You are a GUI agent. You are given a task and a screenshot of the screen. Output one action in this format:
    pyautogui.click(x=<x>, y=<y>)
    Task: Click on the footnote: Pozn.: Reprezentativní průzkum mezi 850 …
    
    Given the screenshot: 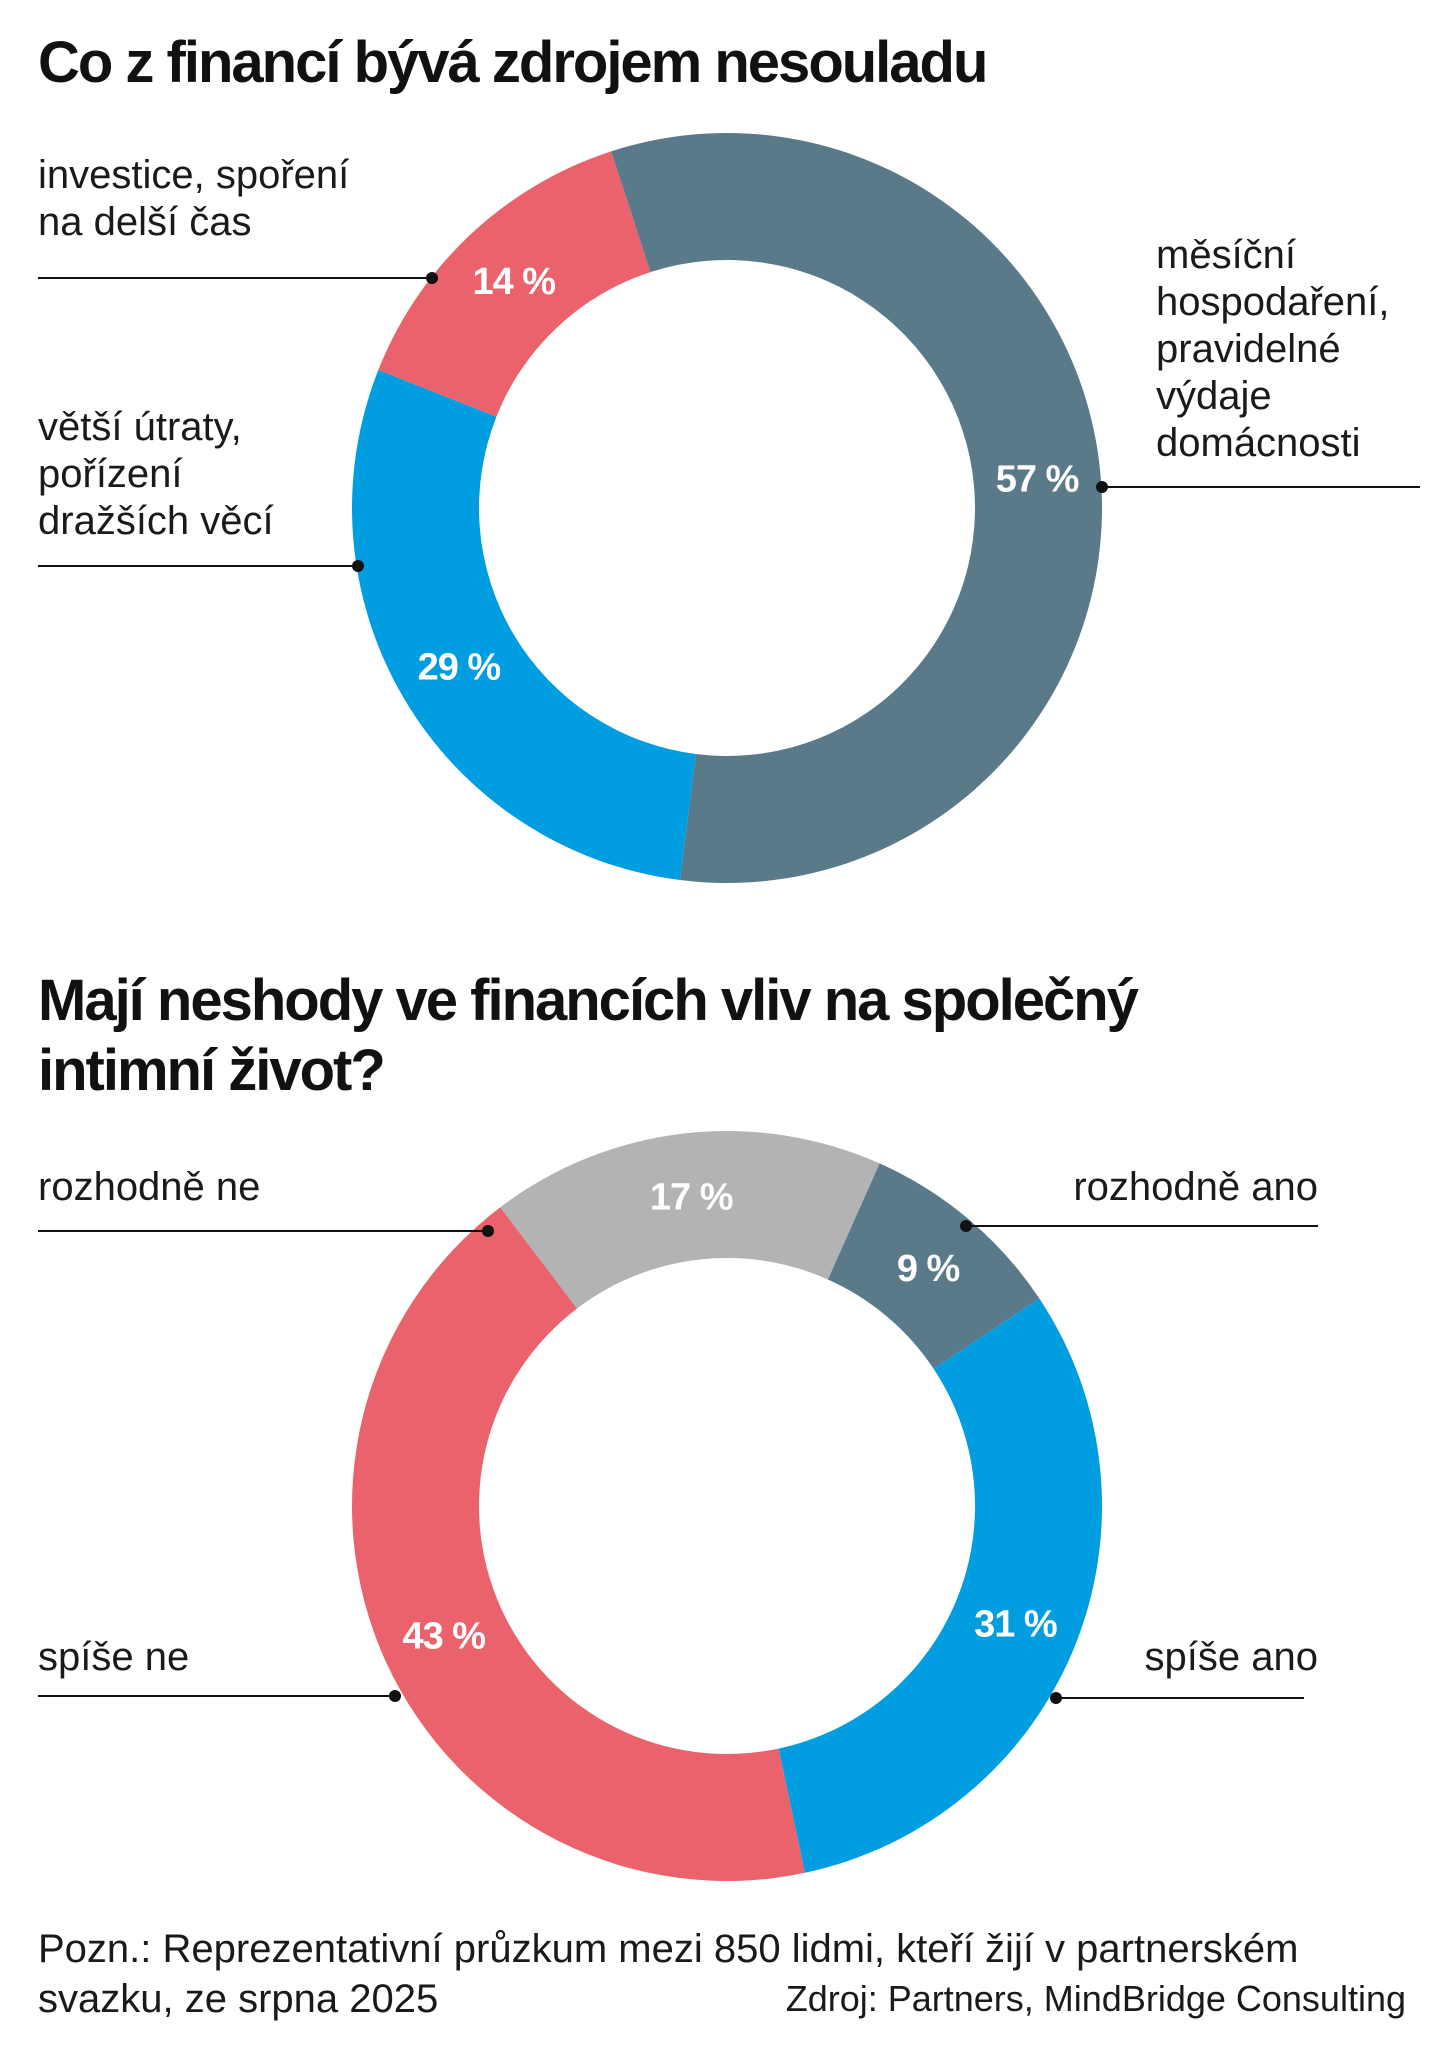 What is the action you would take?
    pyautogui.click(x=668, y=1974)
    